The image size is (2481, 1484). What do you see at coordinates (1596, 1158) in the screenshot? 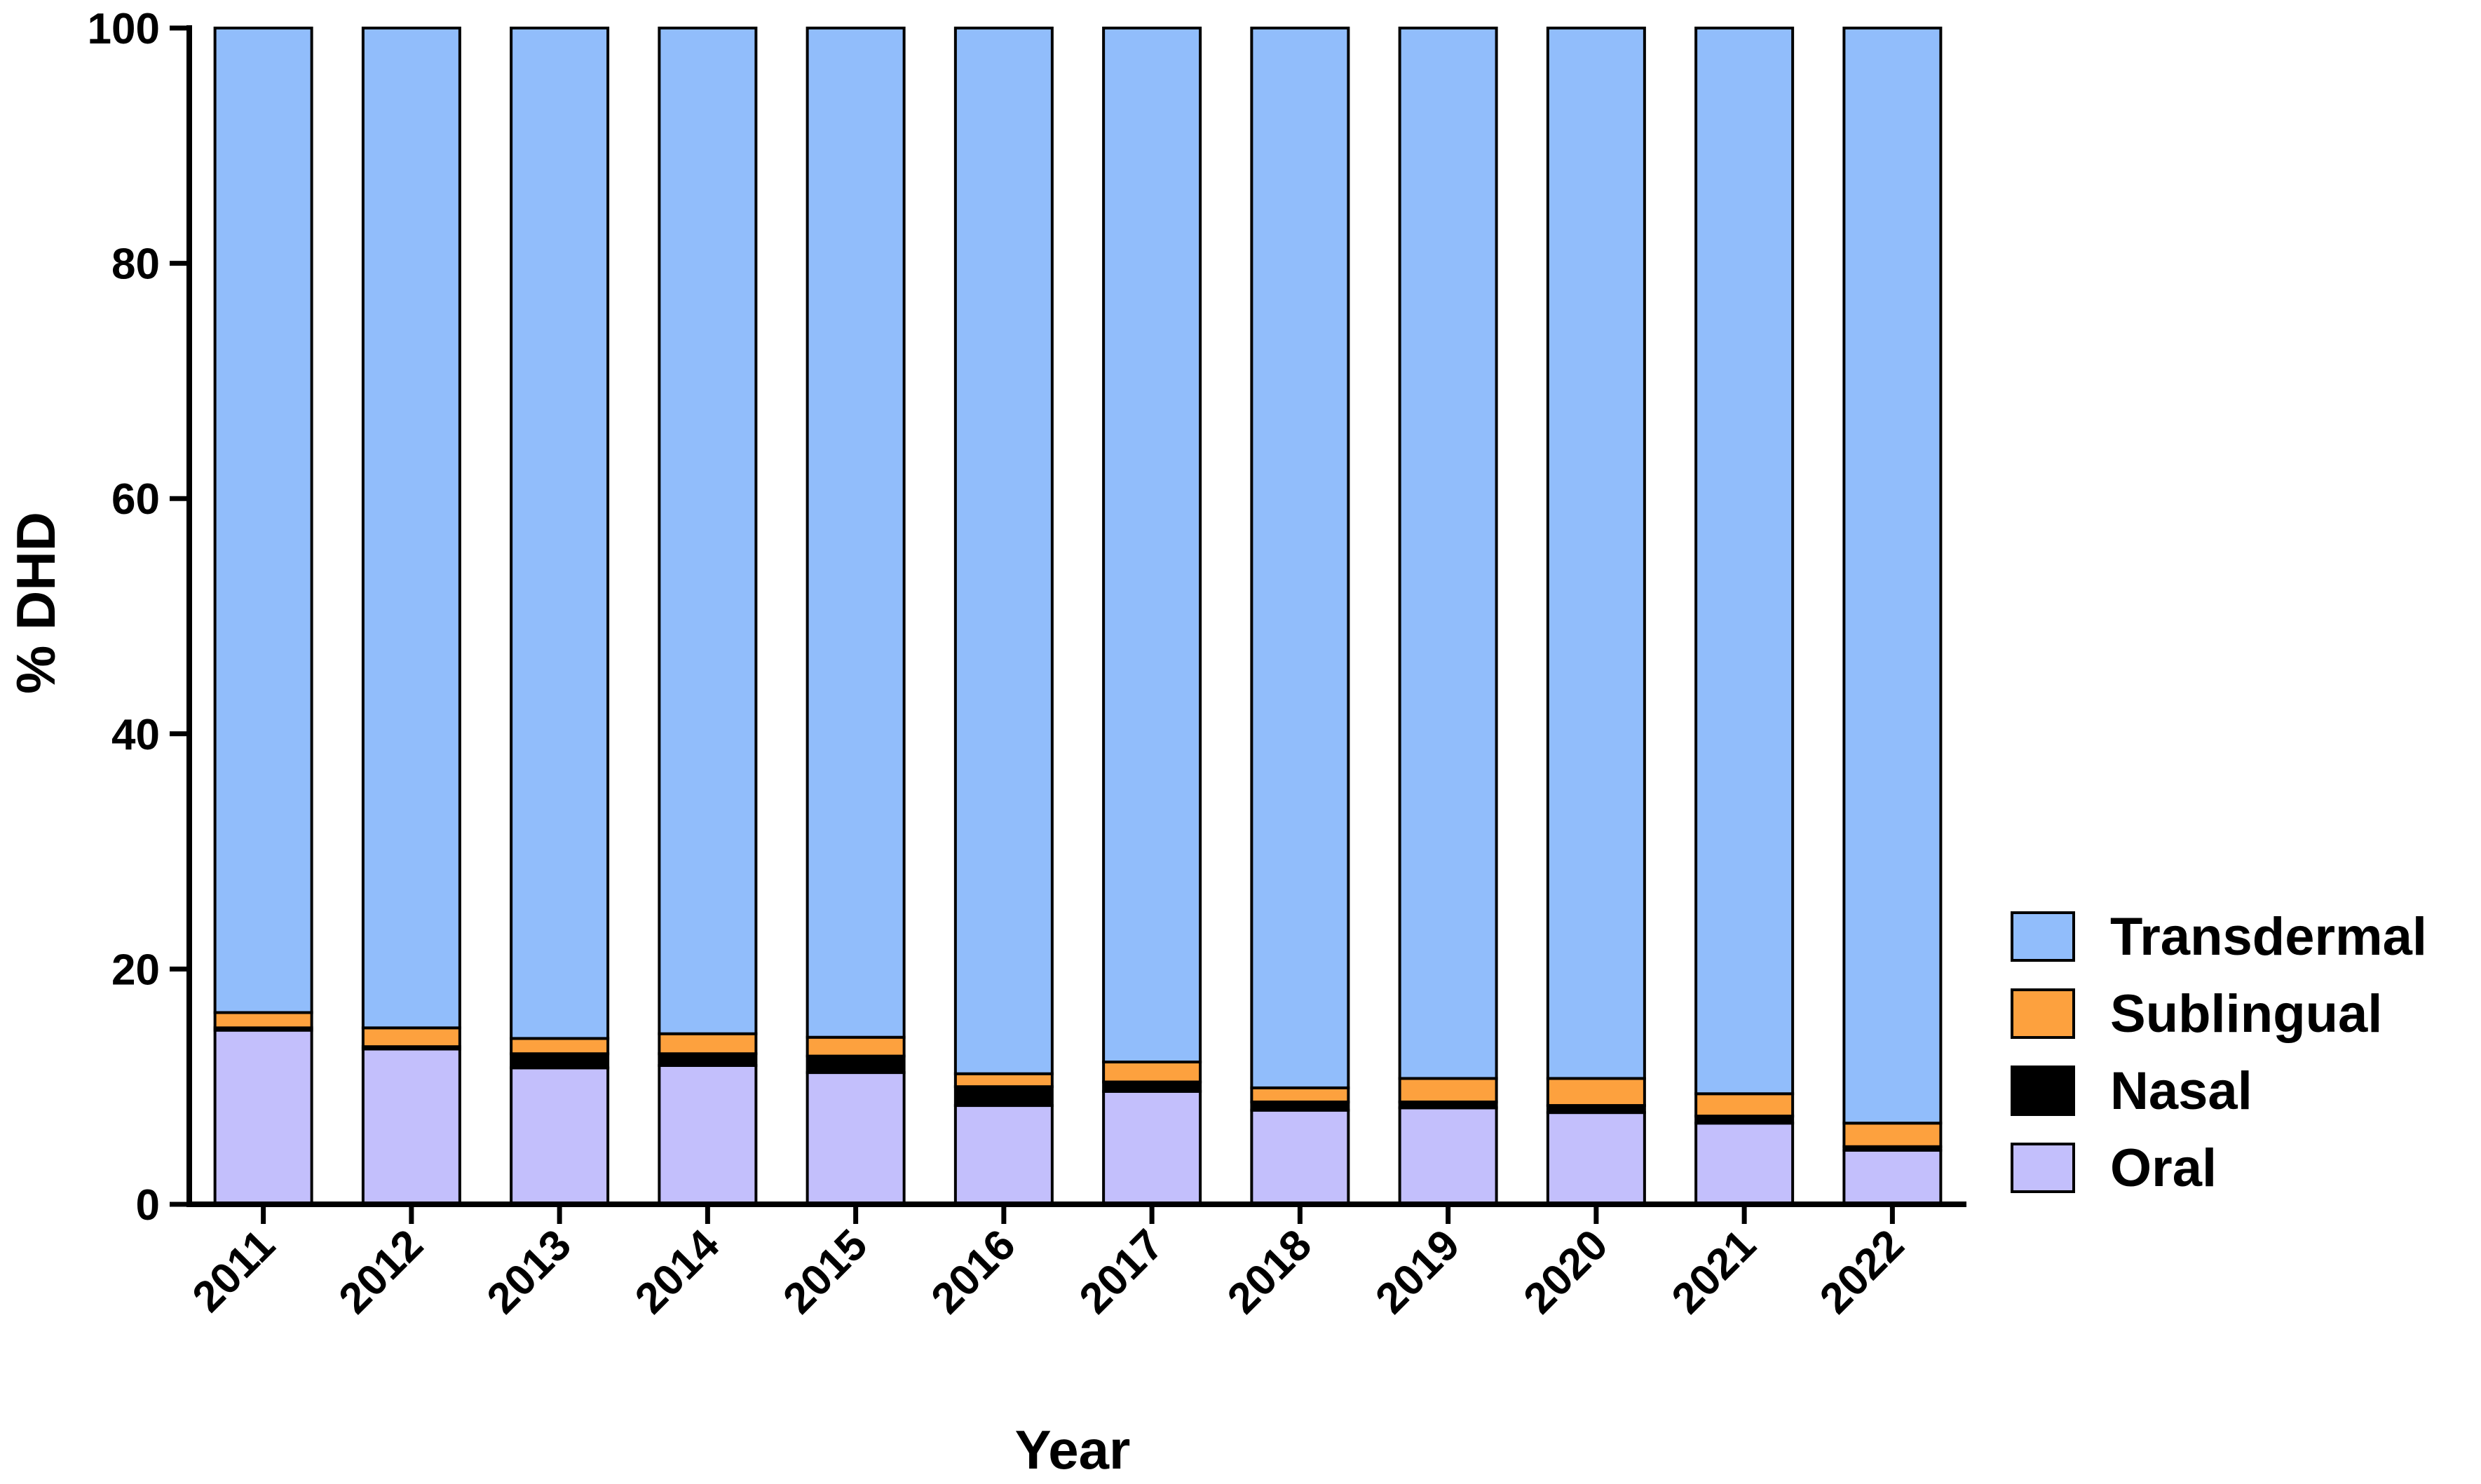
I see `bar-segment-oral-2020` at bounding box center [1596, 1158].